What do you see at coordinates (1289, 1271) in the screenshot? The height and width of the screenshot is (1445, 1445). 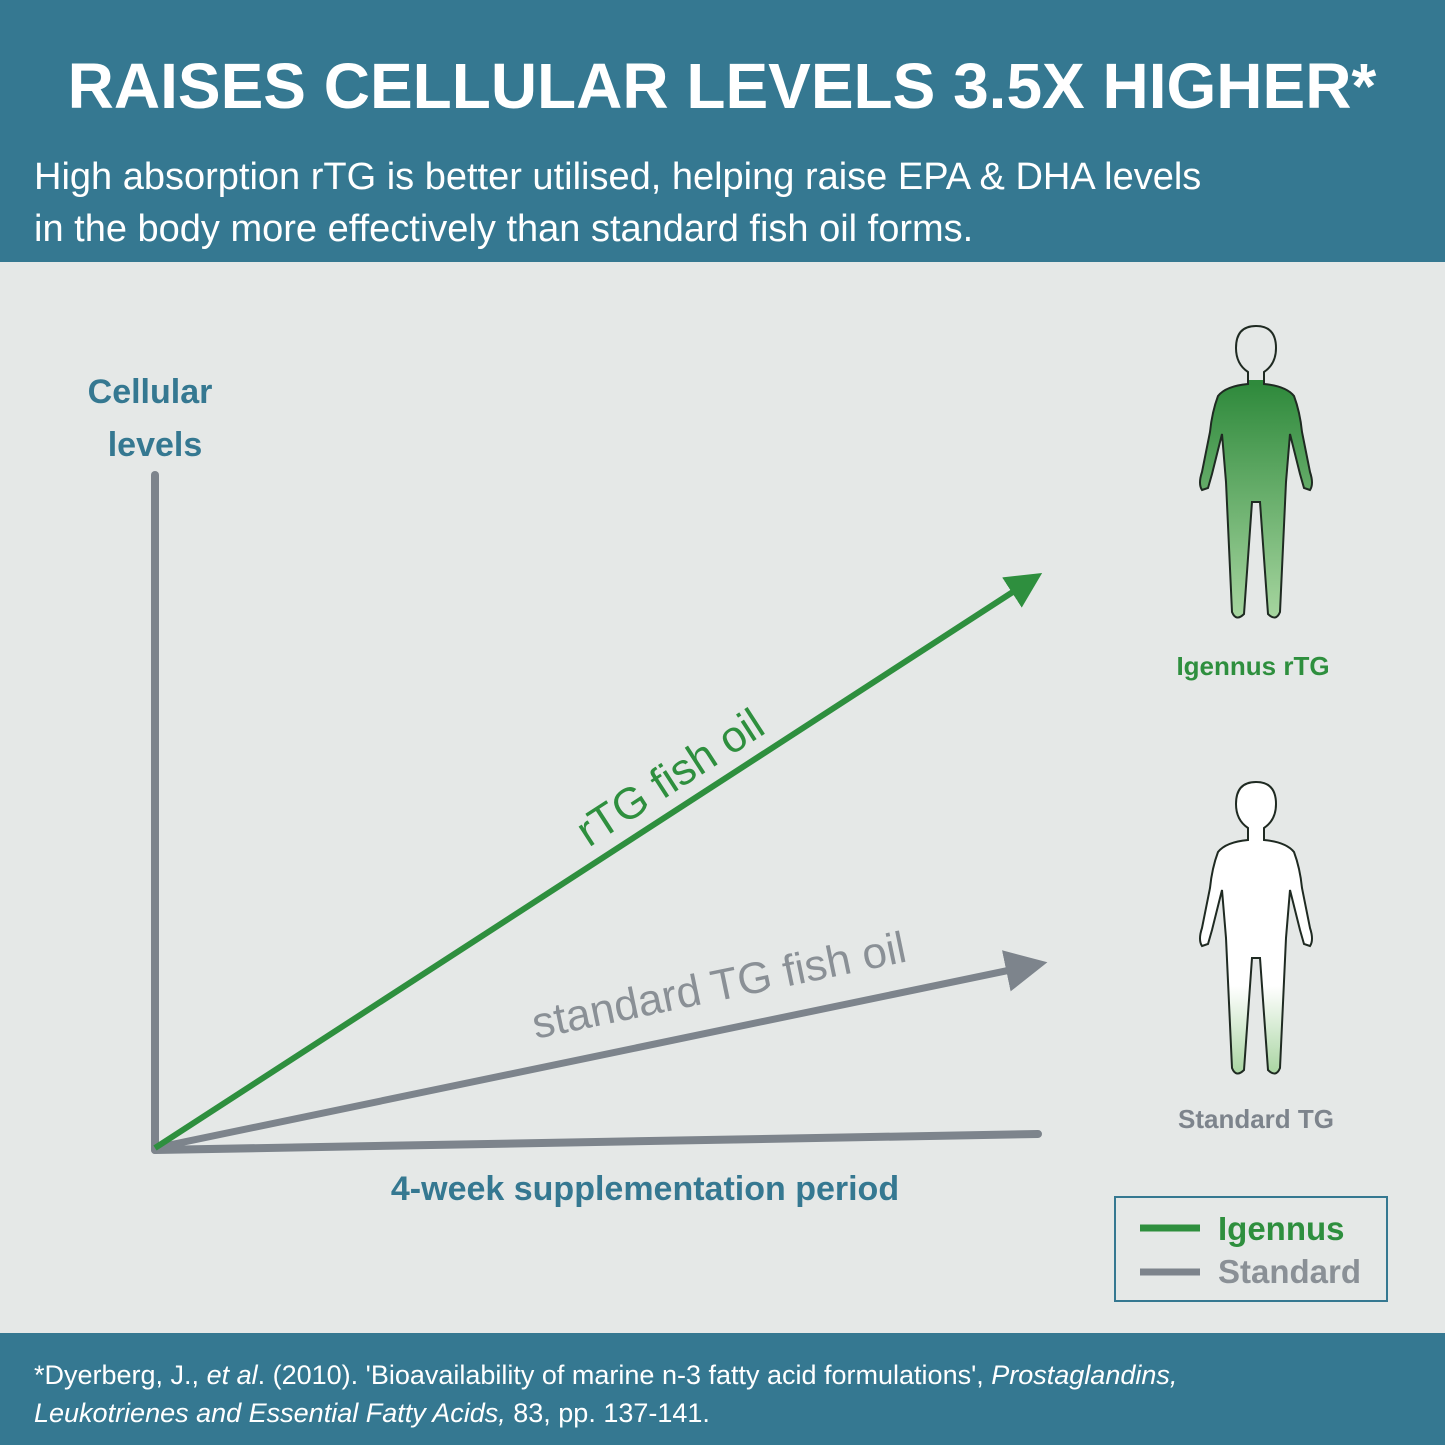 I see `legend-label: Standard` at bounding box center [1289, 1271].